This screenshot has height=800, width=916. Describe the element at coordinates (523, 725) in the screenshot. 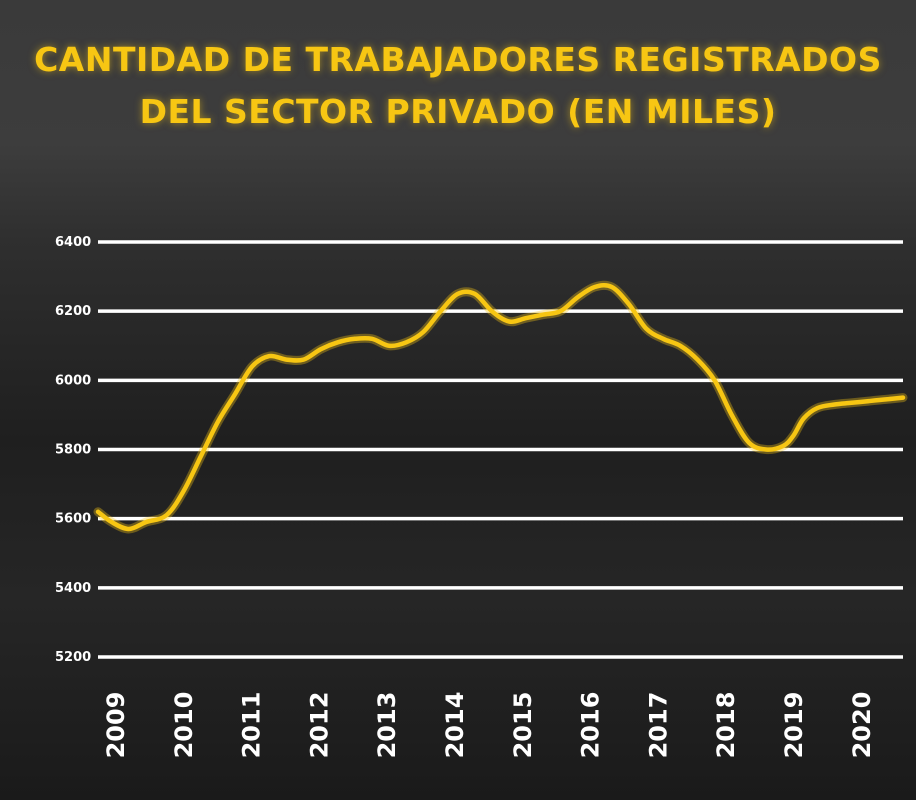

I see `x-tick-label: 2015` at that location.